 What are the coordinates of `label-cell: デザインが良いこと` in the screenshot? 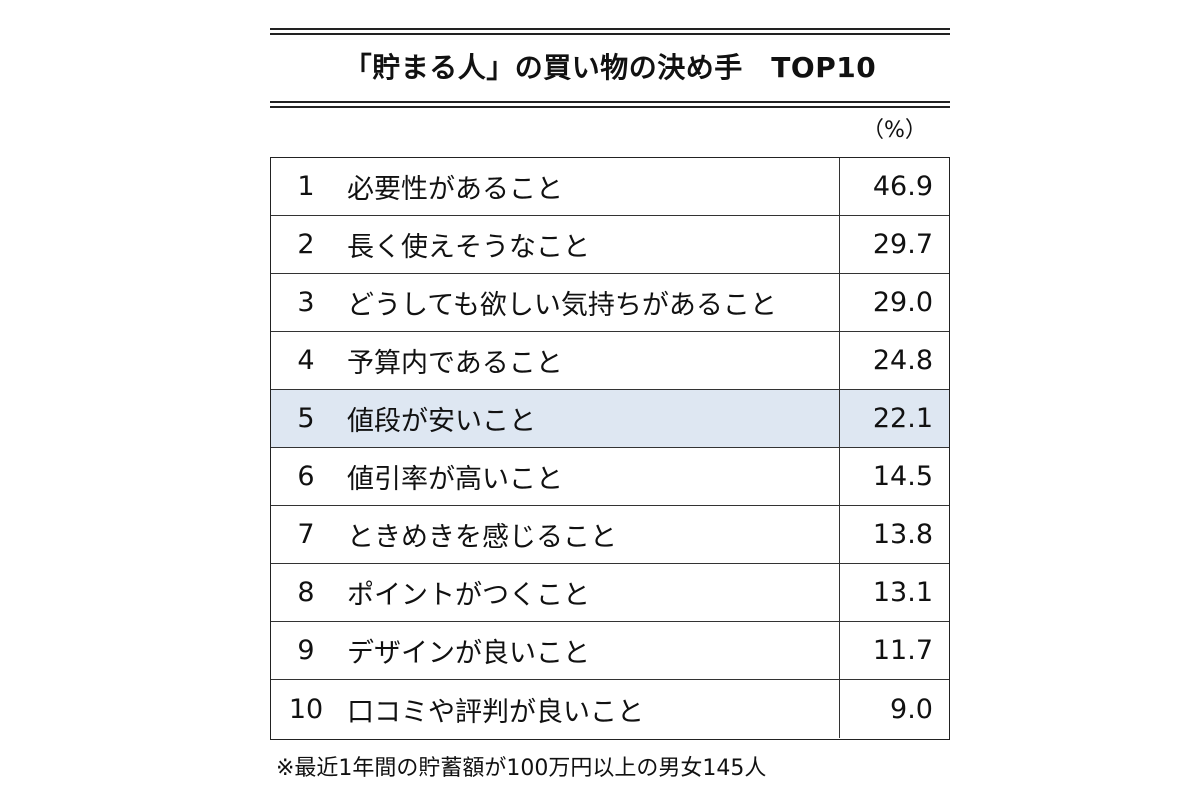 It's located at (468, 653).